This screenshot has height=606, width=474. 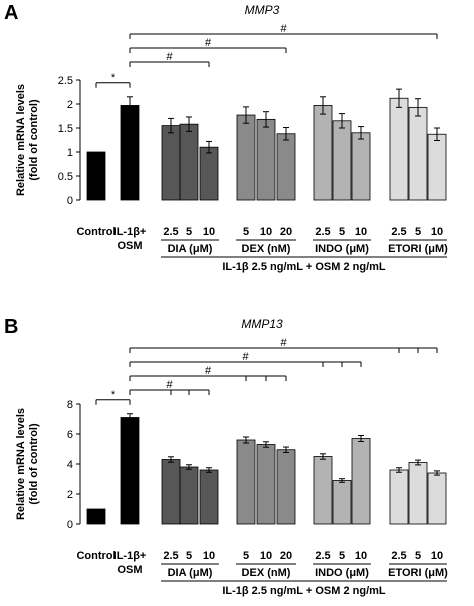 I want to click on y-tick-label: 0.5, so click(x=65, y=177).